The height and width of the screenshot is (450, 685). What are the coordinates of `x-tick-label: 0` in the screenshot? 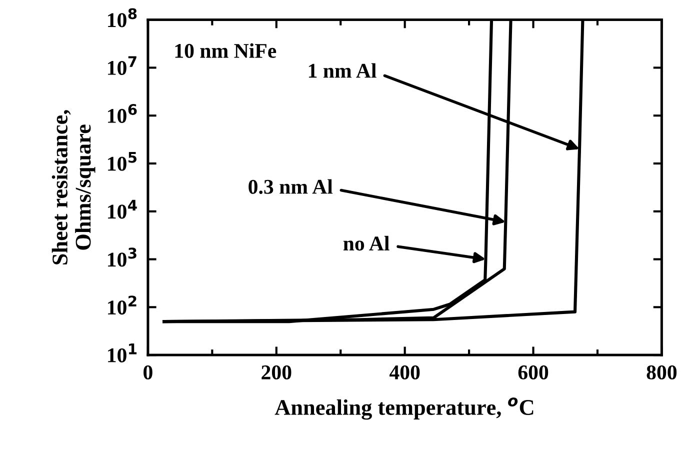 It's located at (148, 372).